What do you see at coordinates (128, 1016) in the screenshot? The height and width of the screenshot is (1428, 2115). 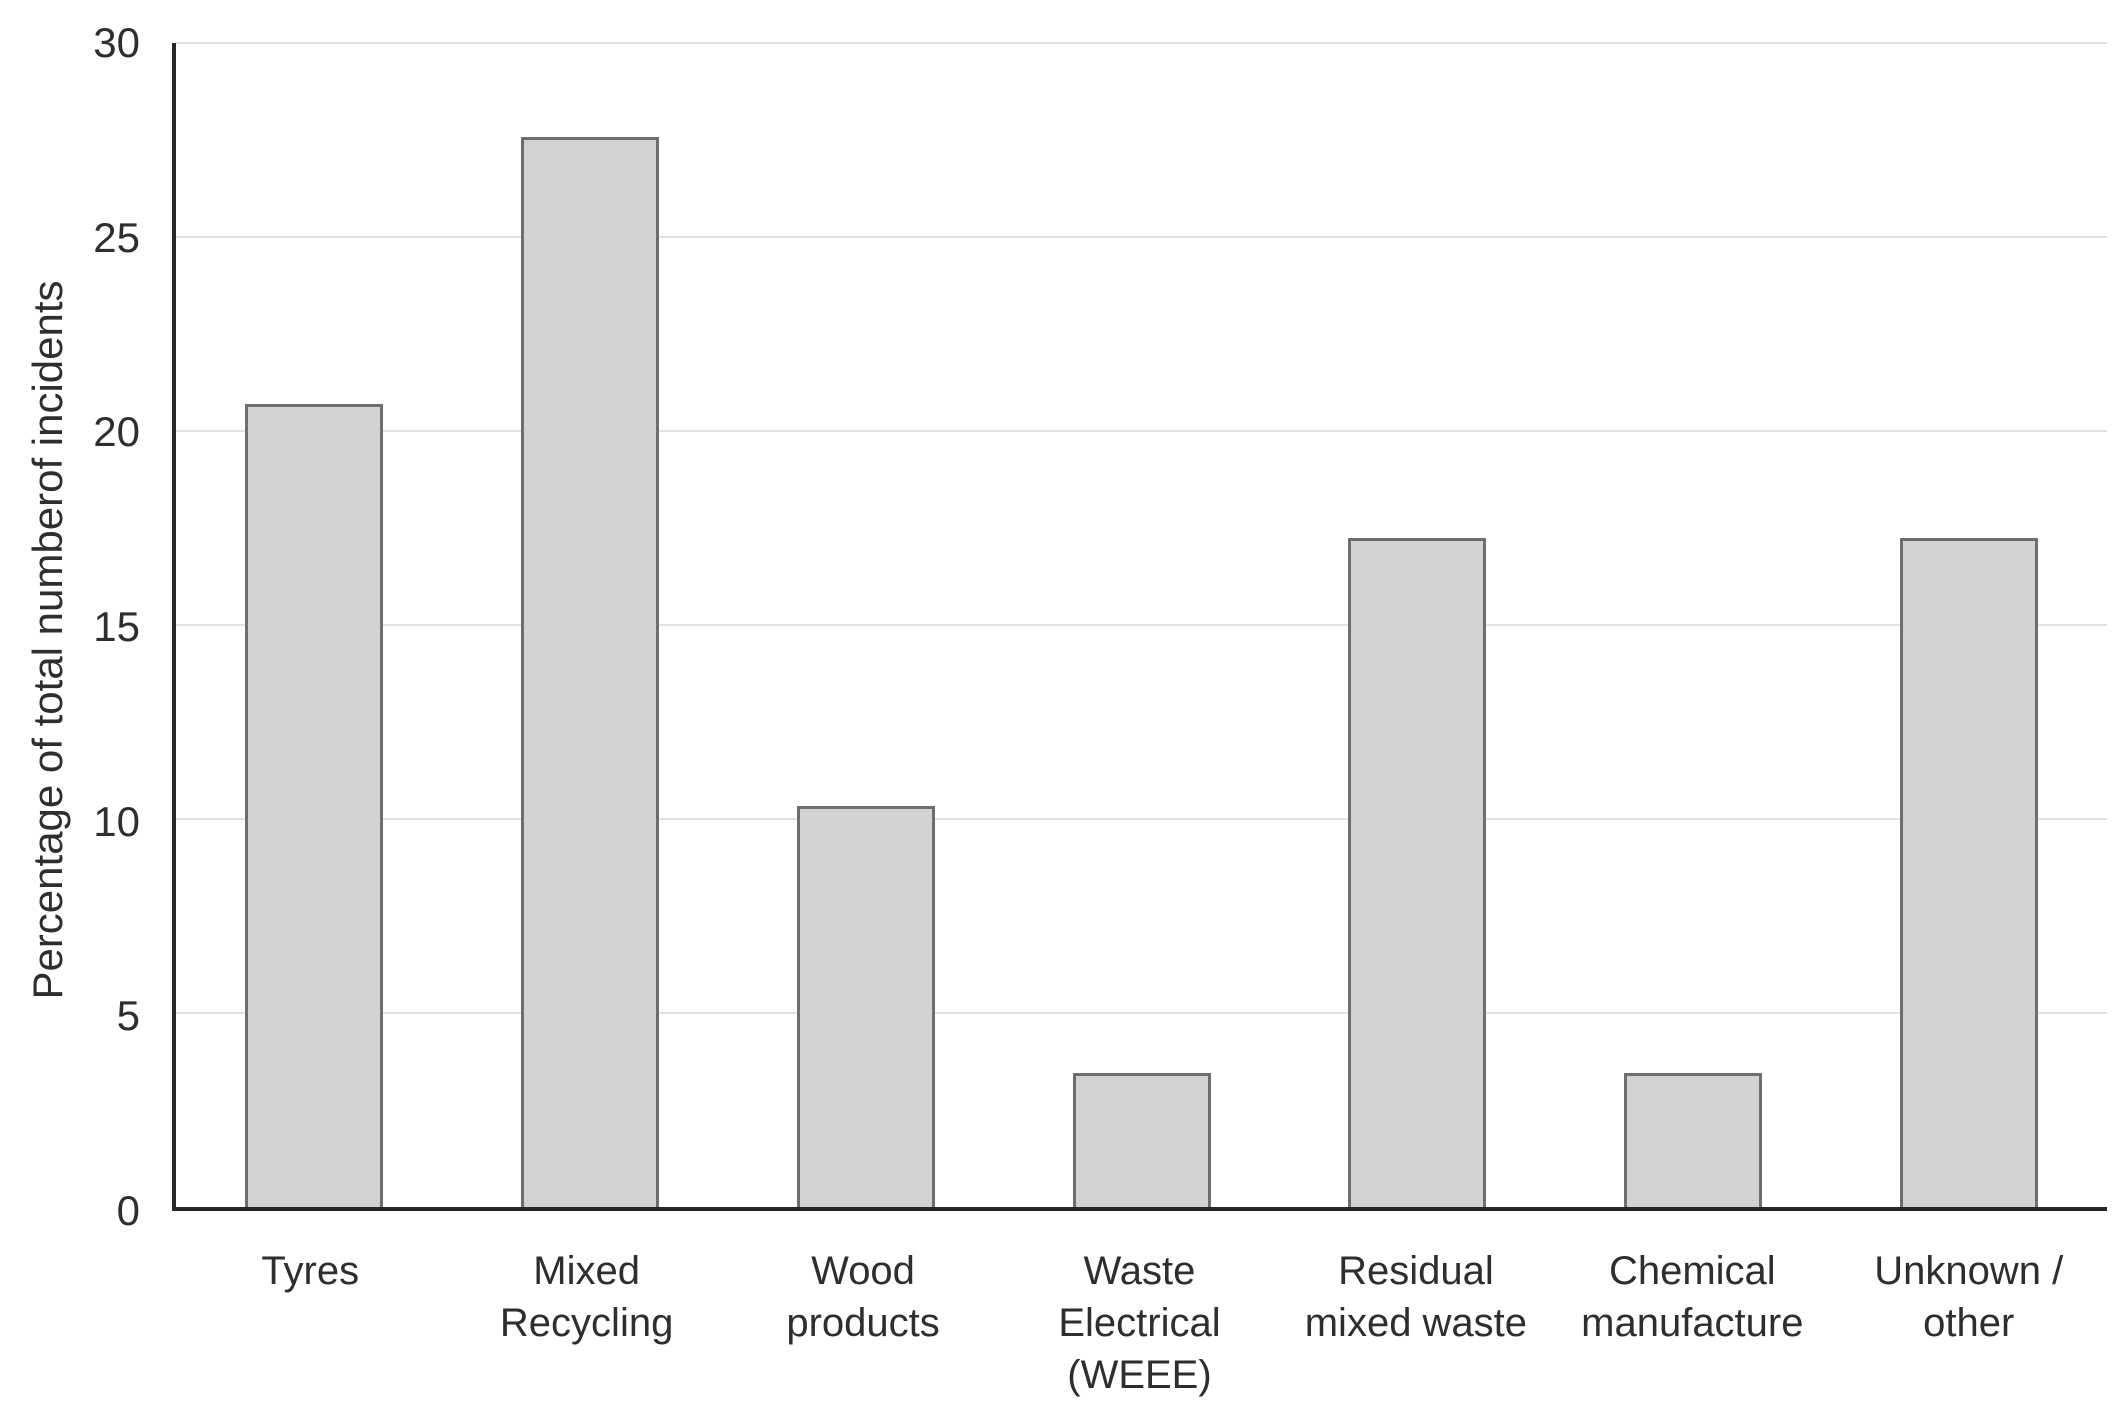 I see `y-tick-label-5: 5` at bounding box center [128, 1016].